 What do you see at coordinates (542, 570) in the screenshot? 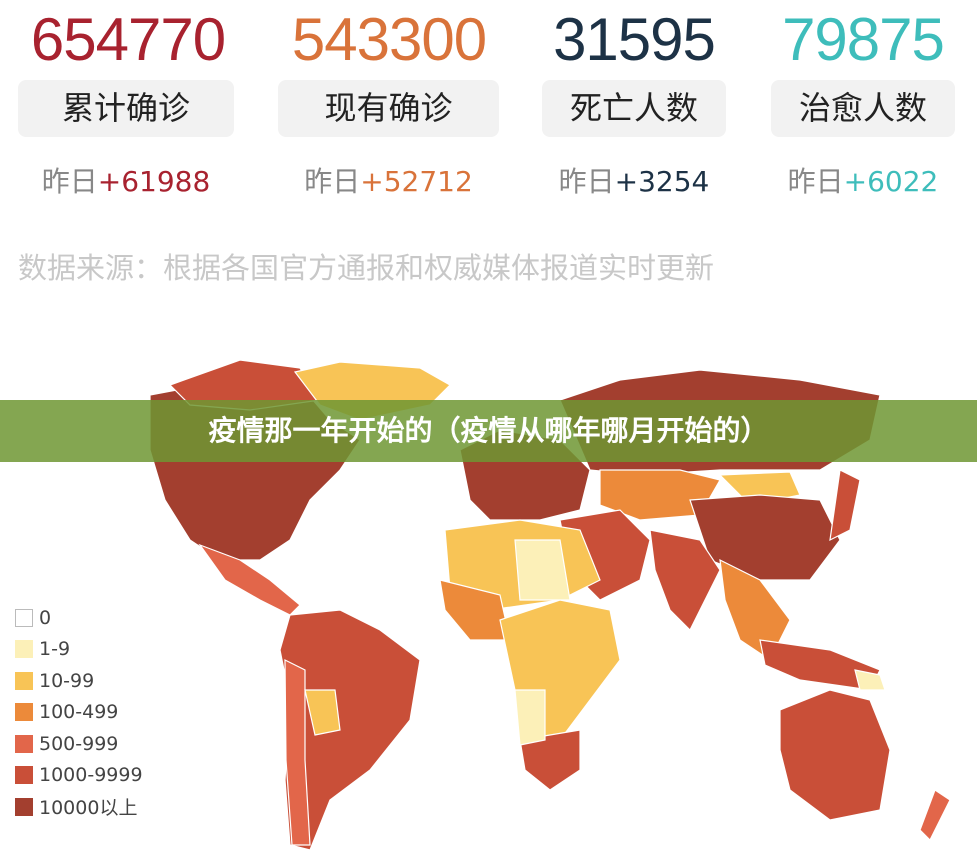
I see `region-africa-sahel` at bounding box center [542, 570].